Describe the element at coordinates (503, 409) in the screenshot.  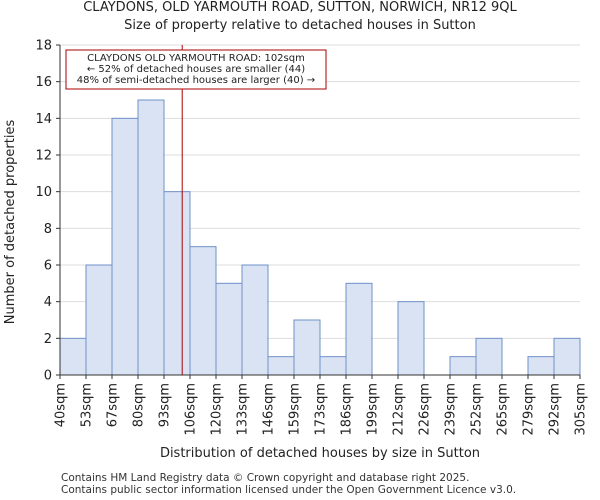
I see `x-tick-label: 265sqm` at that location.